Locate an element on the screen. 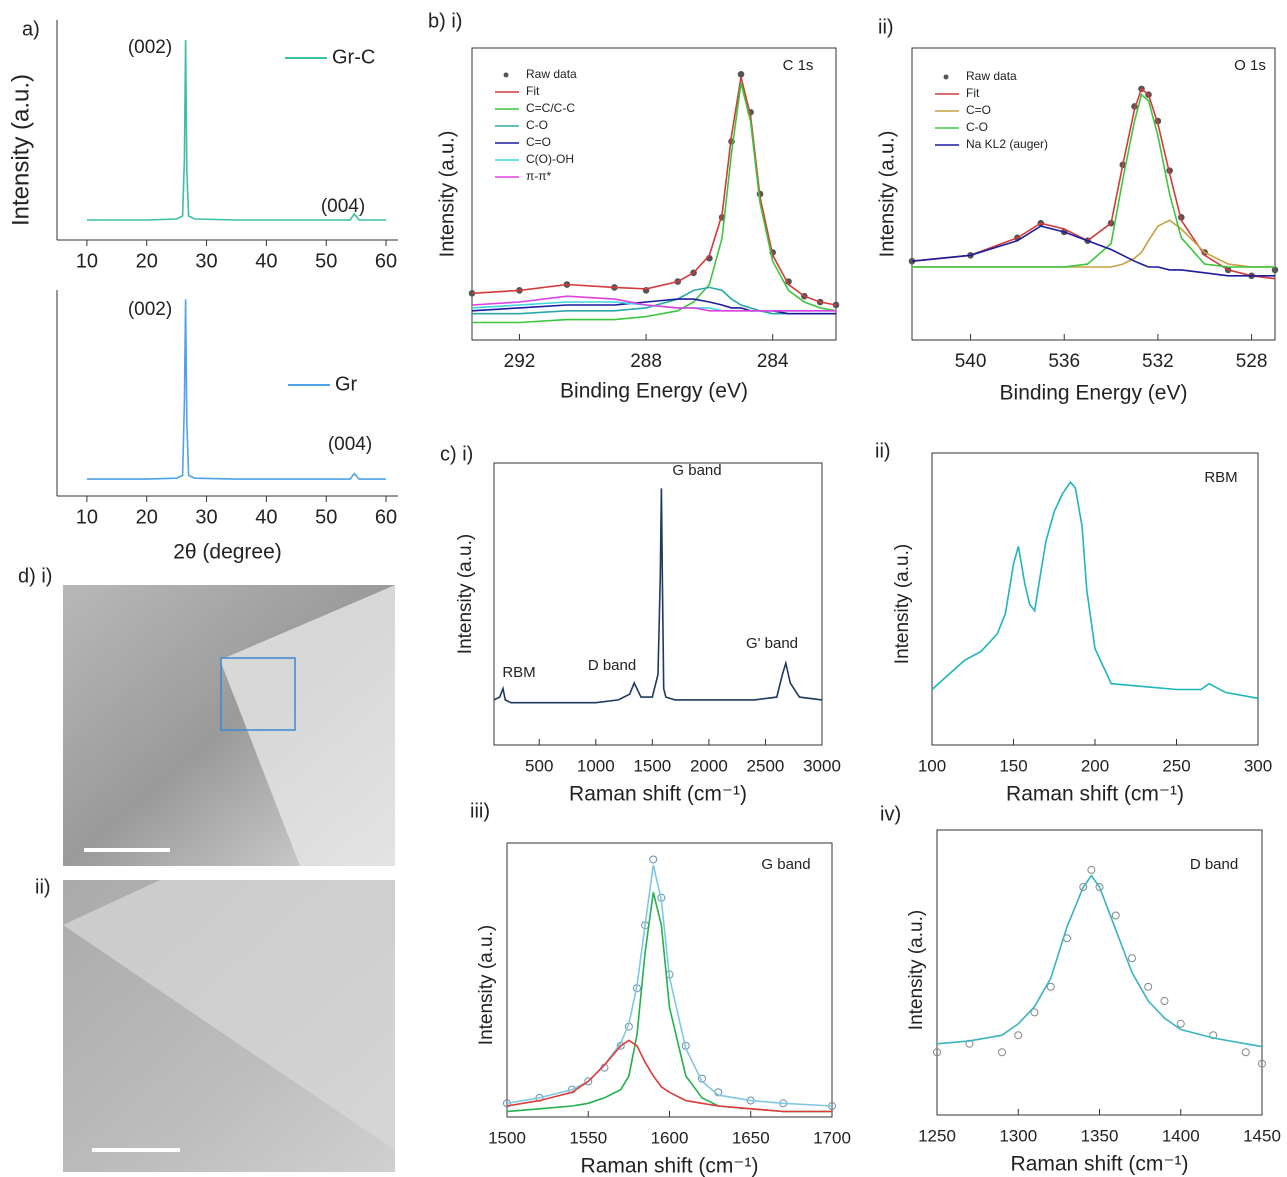 This screenshot has width=1287, height=1177. x-tick-label: 1250 is located at coordinates (937, 1135).